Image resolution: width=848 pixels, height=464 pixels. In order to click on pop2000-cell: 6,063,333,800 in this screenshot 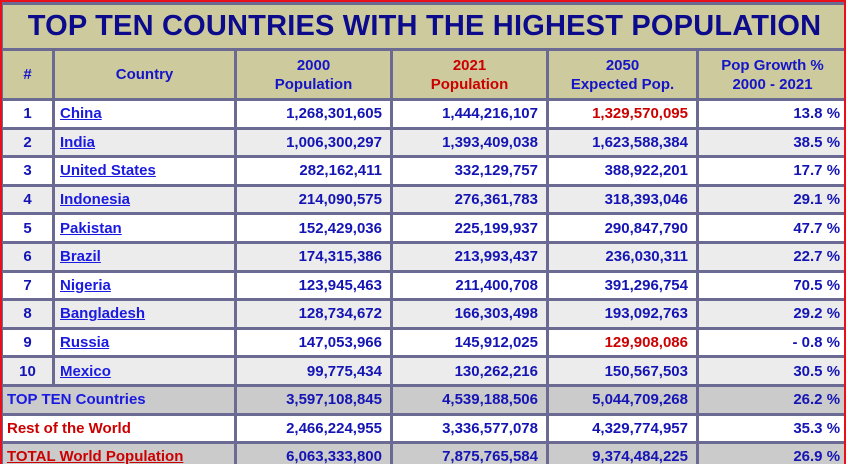, I will do `click(313, 452)`.